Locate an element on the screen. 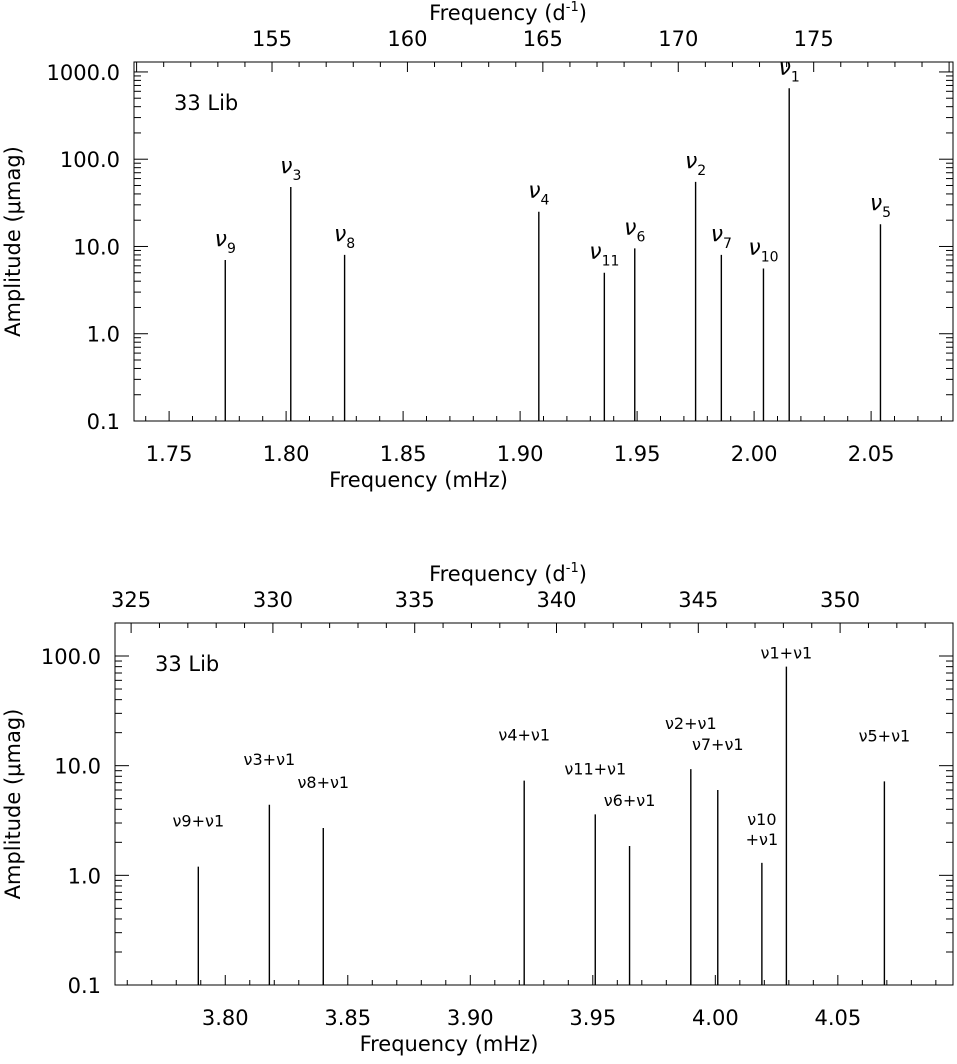 The image size is (957, 1064). x2-tick-label: 350 is located at coordinates (840, 600).